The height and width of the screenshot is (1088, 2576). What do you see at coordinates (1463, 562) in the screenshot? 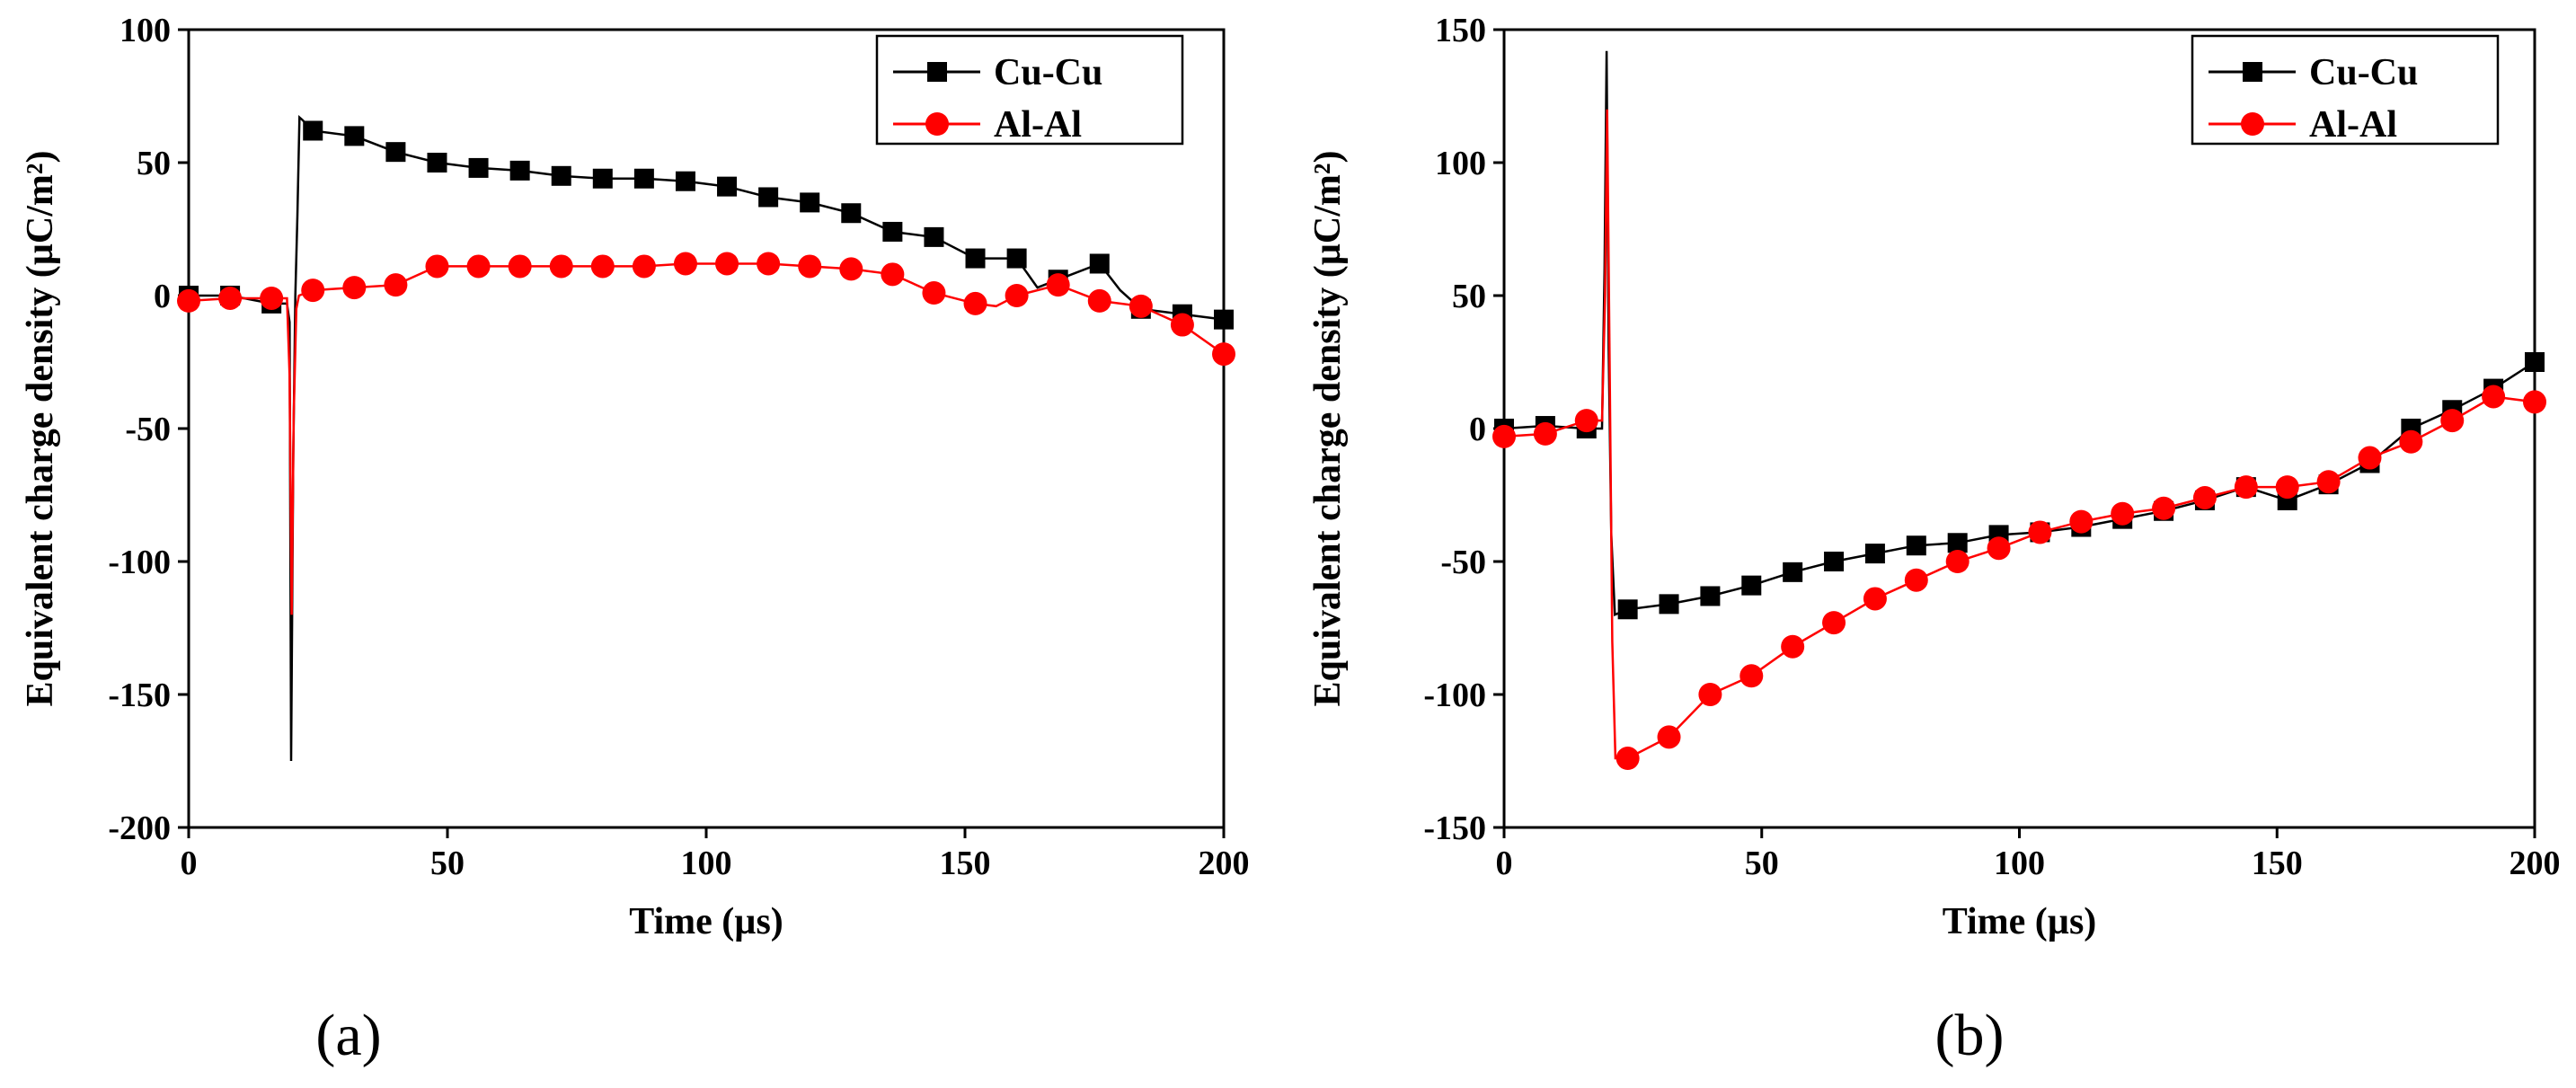
I see `y-tick-label: -50` at bounding box center [1463, 562].